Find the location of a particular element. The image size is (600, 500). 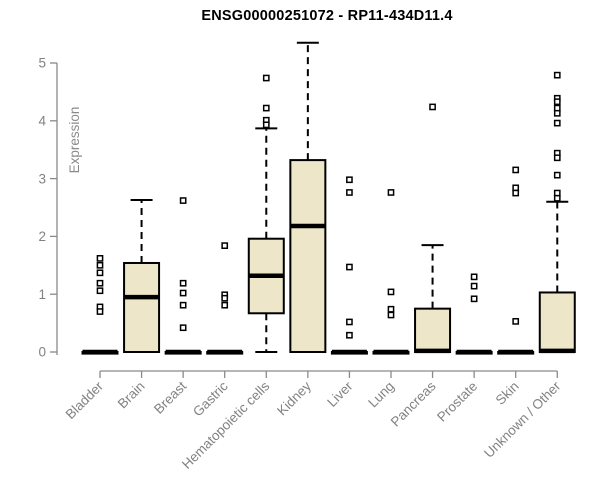

x-tick-label: Gastric is located at coordinates (210, 398).